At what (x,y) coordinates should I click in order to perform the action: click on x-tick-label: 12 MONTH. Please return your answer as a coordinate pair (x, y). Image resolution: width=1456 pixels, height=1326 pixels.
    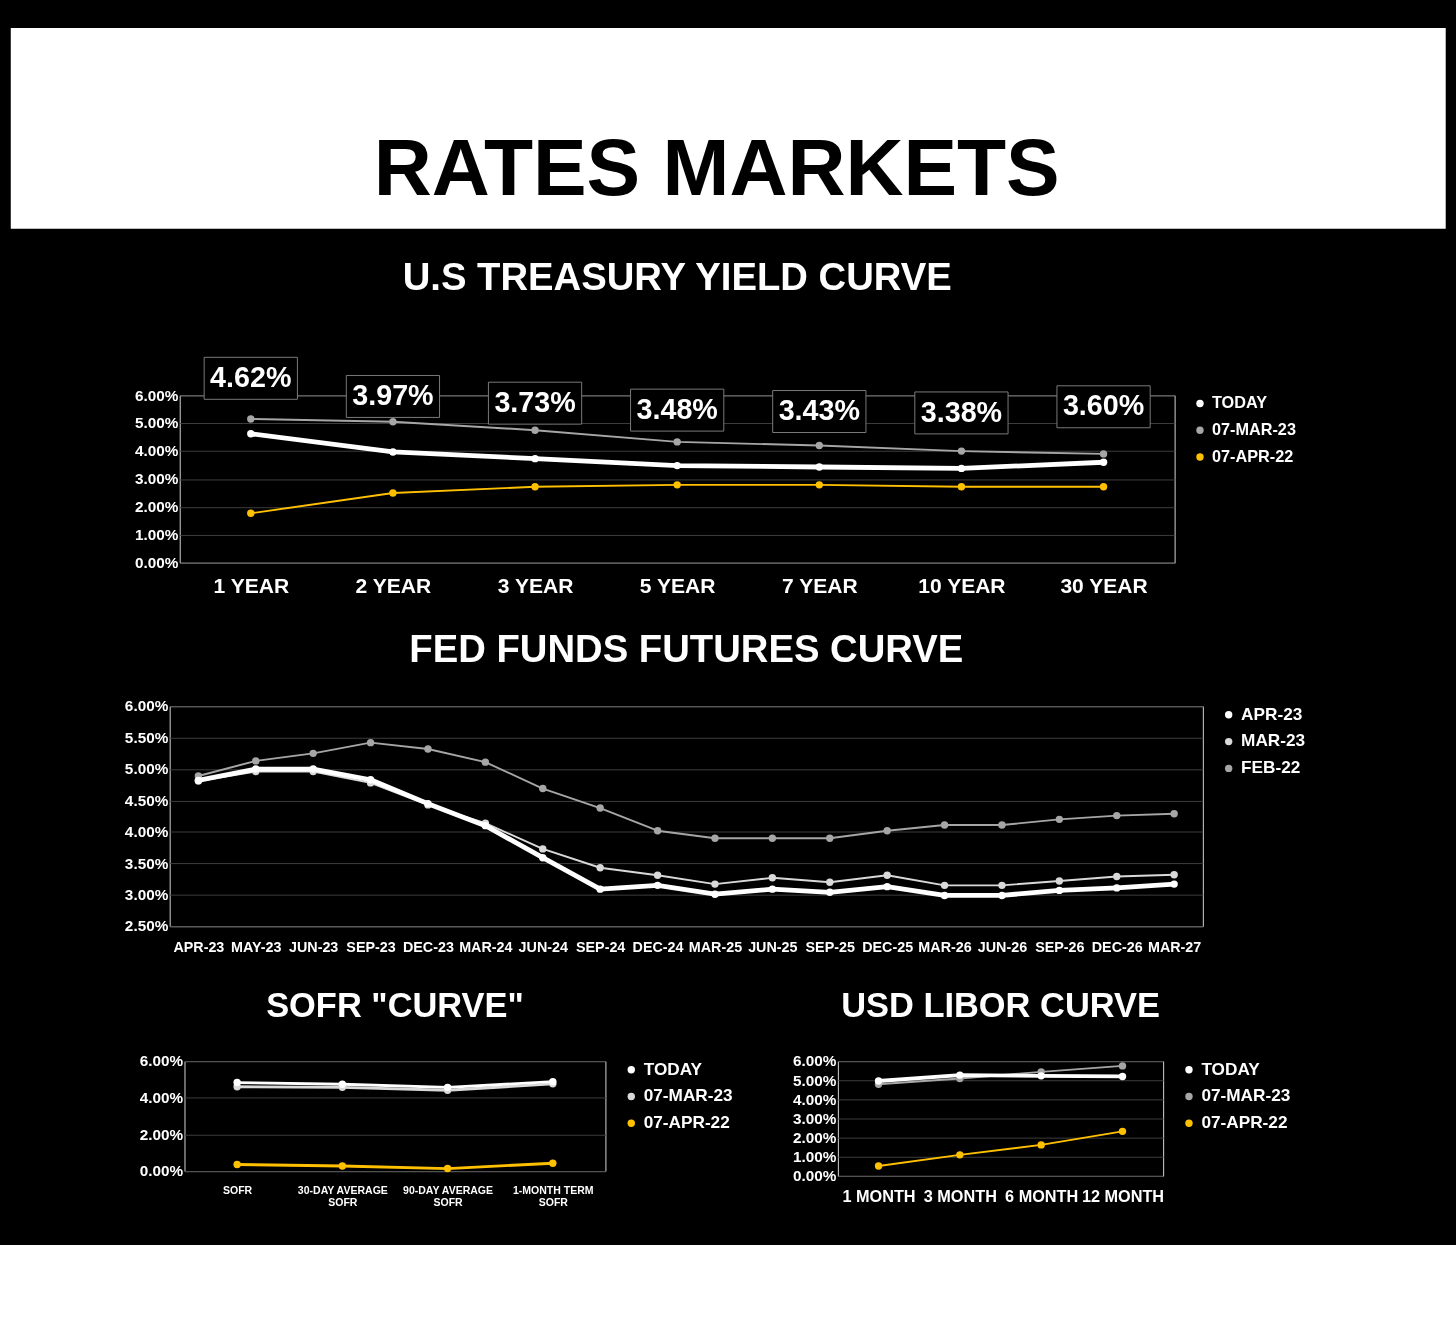
    Looking at the image, I should click on (1123, 1196).